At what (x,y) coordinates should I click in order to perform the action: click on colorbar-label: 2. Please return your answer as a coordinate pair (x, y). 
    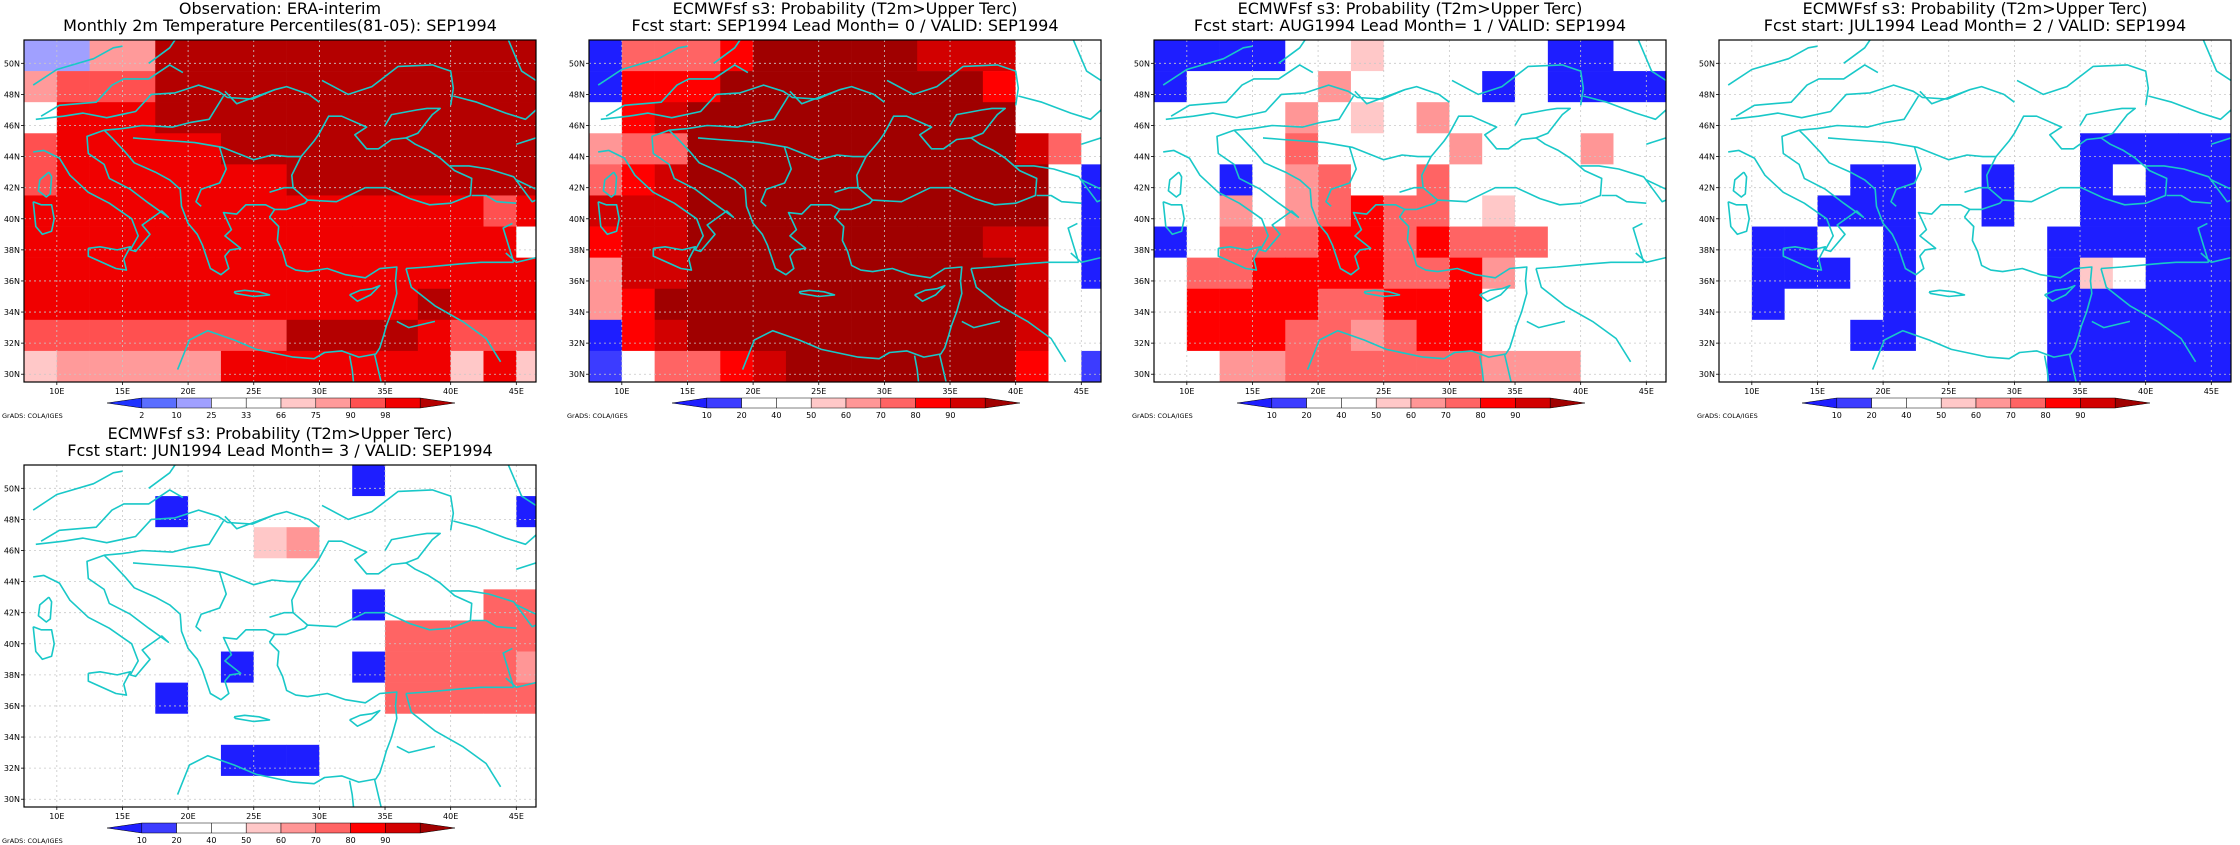
    Looking at the image, I should click on (141, 415).